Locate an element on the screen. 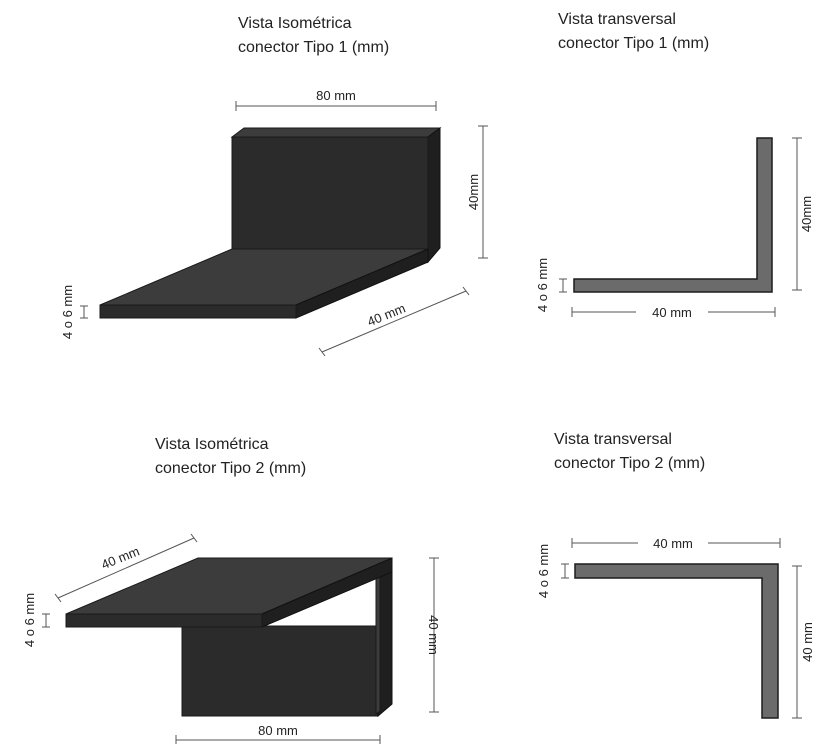 Image resolution: width=822 pixels, height=745 pixels. type2-iso-height-label: 40 mm is located at coordinates (433, 635).